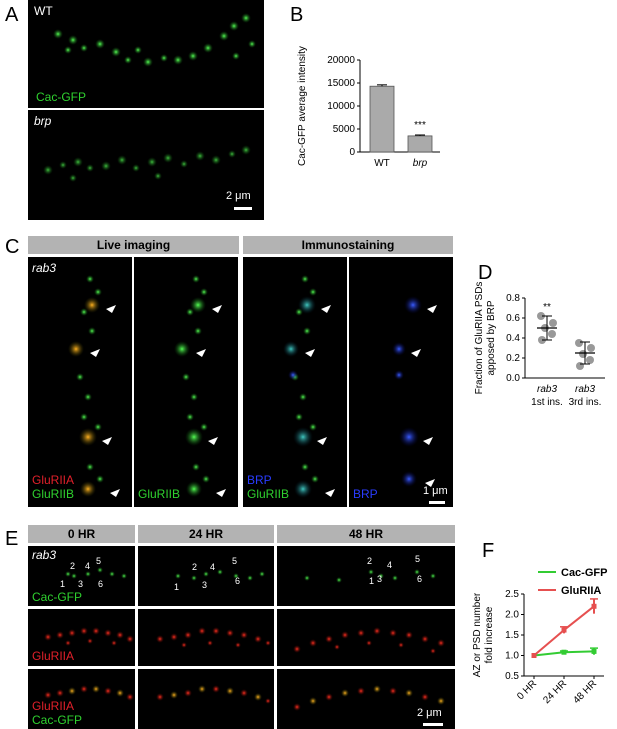 The image size is (617, 729). What do you see at coordinates (491, 337) in the screenshot?
I see `d-y-label-2: apposed by BRP` at bounding box center [491, 337].